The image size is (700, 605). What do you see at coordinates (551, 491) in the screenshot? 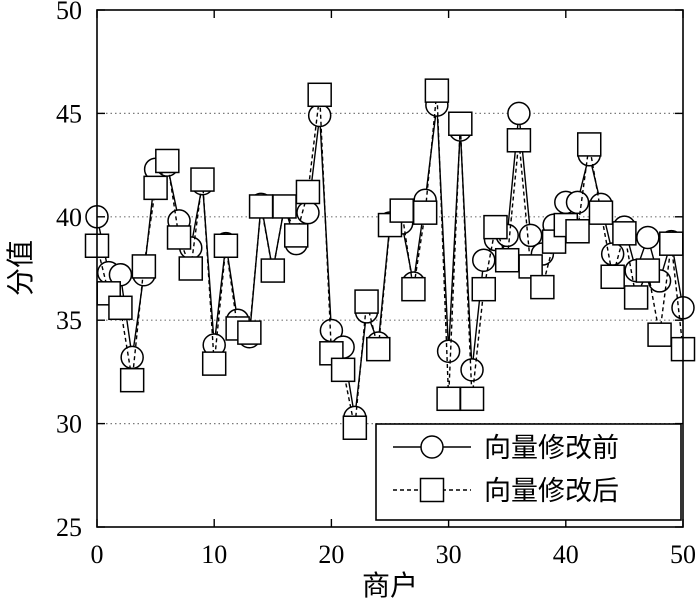
I see `legend-label-series-2: 向量修改后` at bounding box center [551, 491].